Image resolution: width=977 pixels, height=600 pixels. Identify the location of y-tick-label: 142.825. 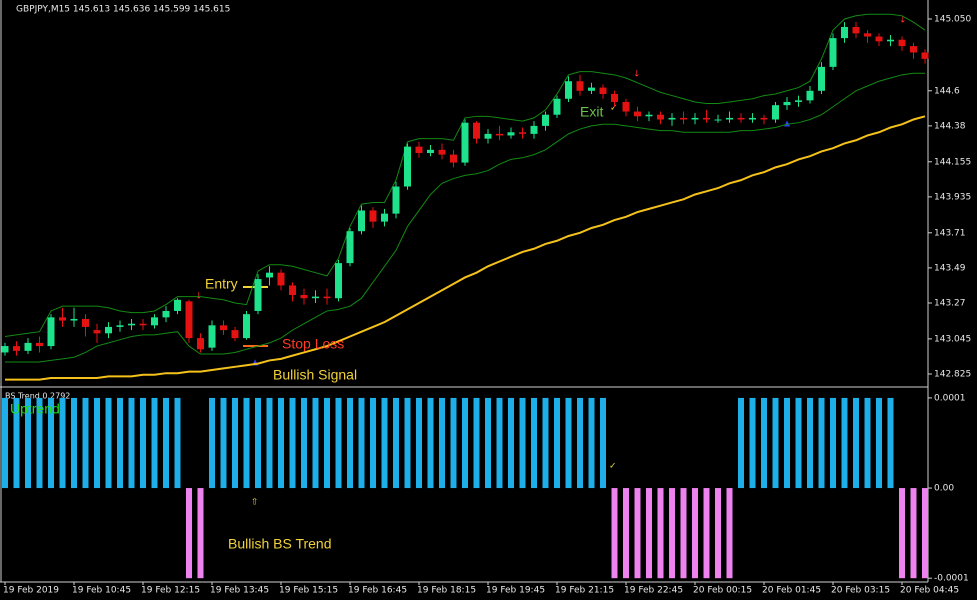
(952, 374).